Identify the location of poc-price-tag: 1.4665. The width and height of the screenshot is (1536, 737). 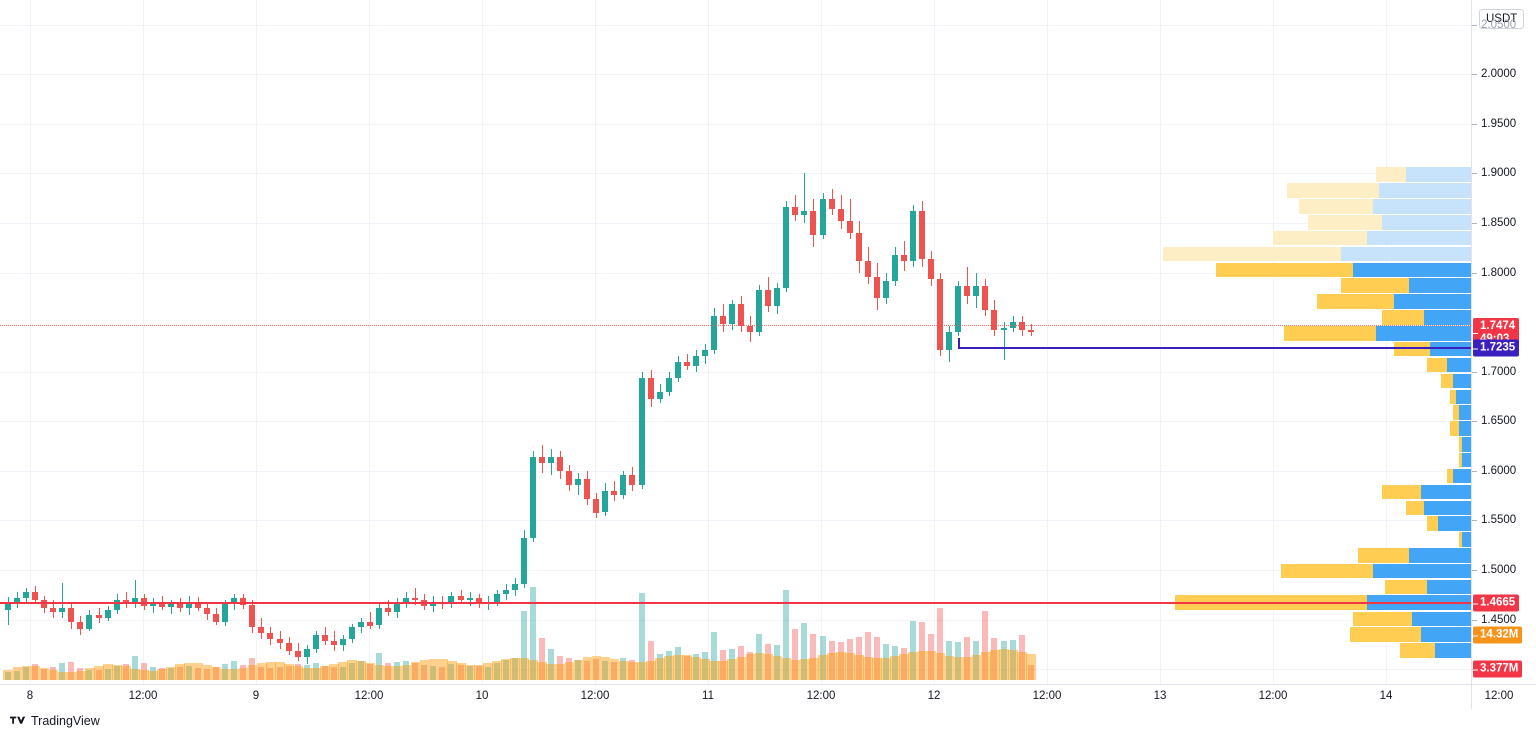
(1496, 603).